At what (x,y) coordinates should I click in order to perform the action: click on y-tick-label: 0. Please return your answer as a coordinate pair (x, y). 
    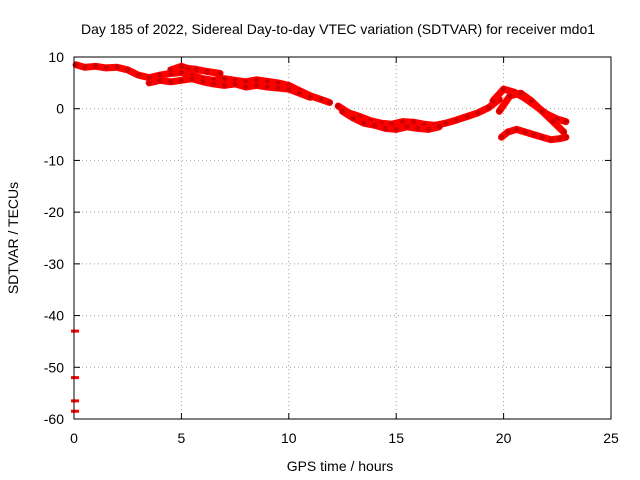
    Looking at the image, I should click on (60, 109).